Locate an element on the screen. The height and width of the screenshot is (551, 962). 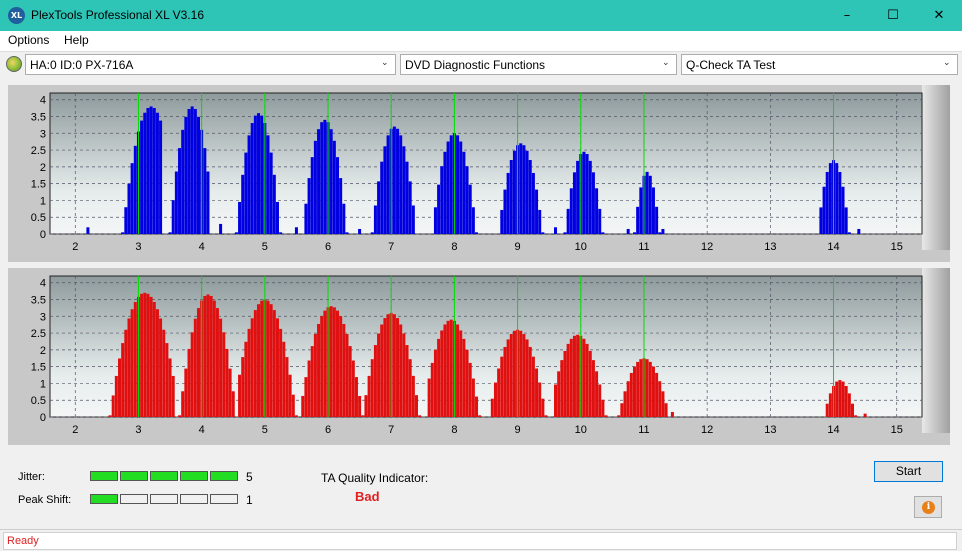
y-tick-label: 1 is located at coordinates (43, 384).